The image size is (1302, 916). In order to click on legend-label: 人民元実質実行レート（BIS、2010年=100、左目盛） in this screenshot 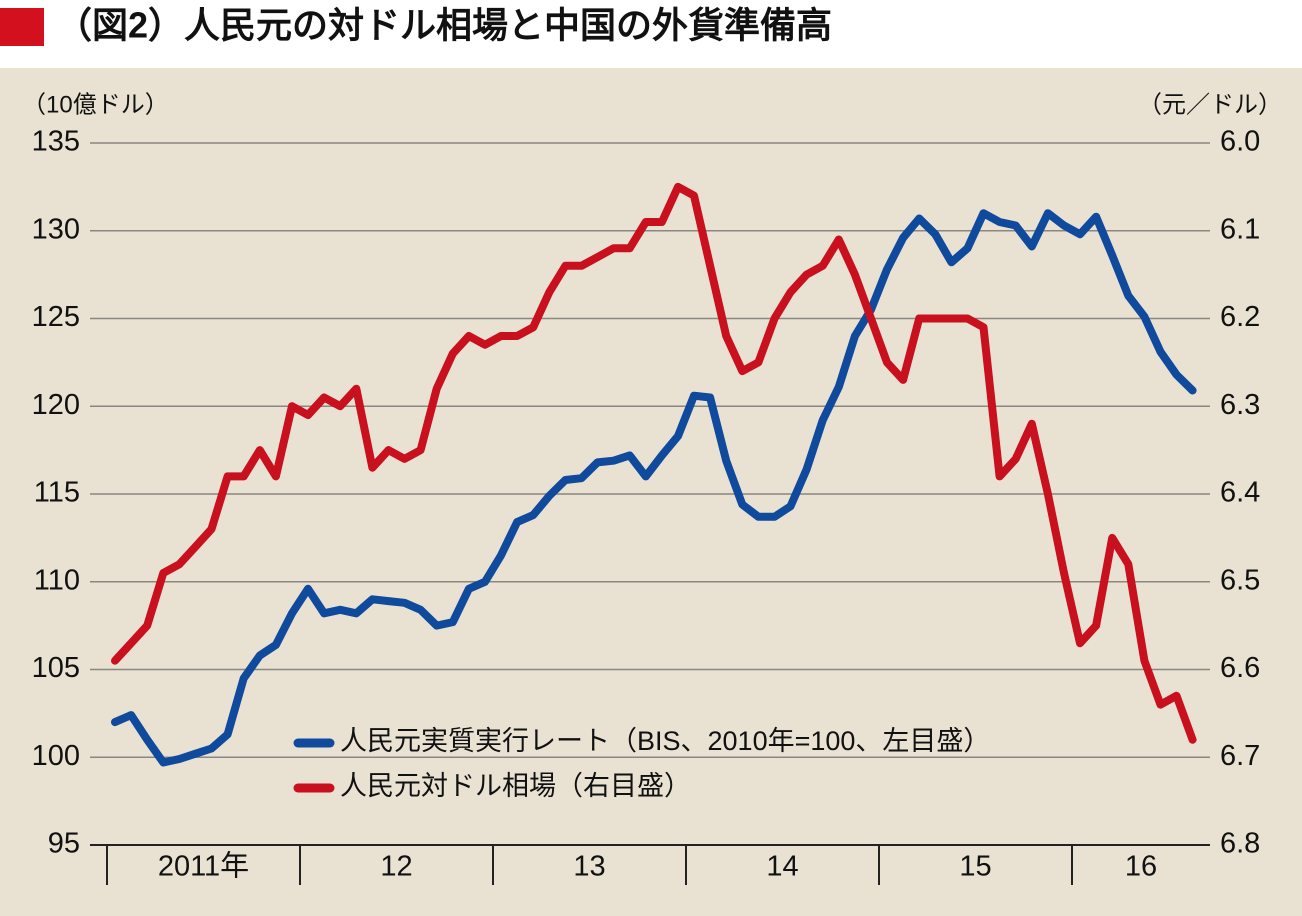, I will do `click(665, 741)`.